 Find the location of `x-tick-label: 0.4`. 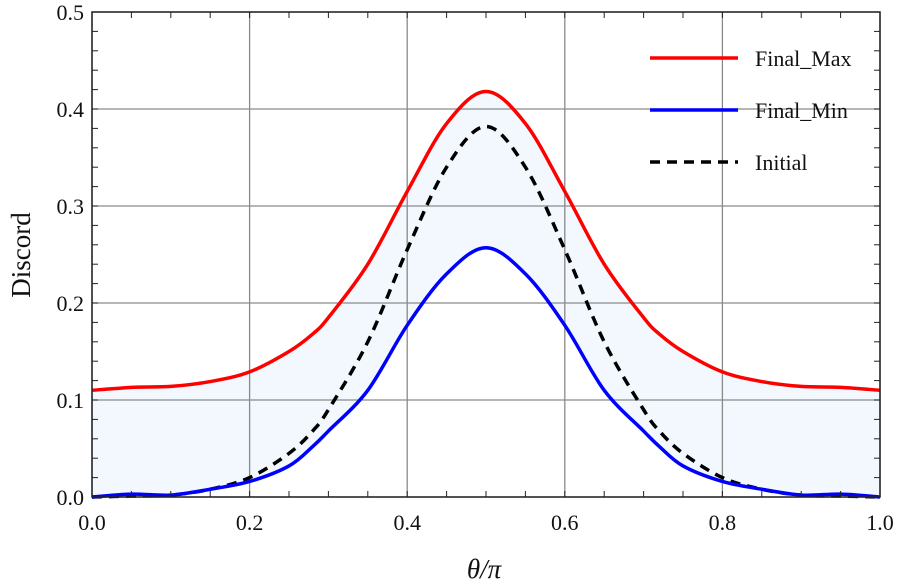

x-tick-label: 0.4 is located at coordinates (407, 522).